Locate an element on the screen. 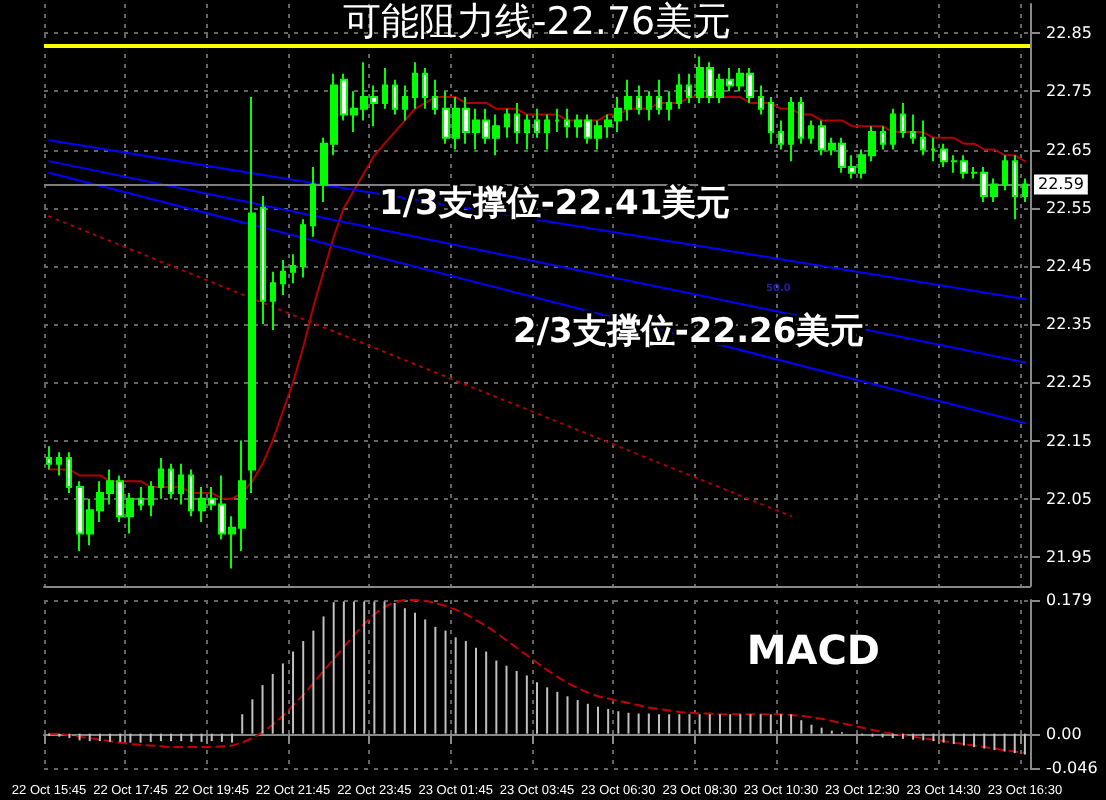 Image resolution: width=1106 pixels, height=800 pixels. y-tick-label: 21.95 is located at coordinates (1069, 556).